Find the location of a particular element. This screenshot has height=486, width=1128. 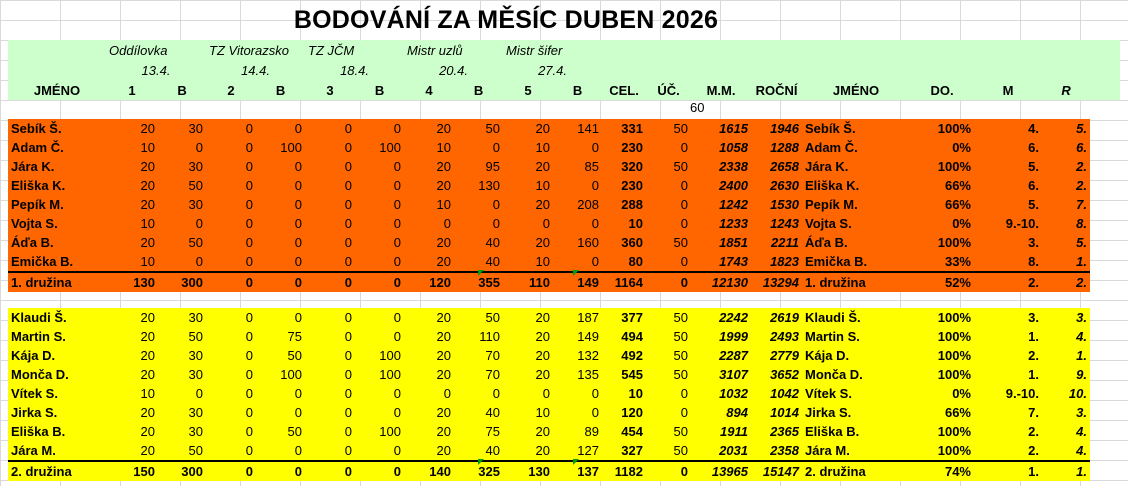

annual-rank: 1. is located at coordinates (1081, 261).